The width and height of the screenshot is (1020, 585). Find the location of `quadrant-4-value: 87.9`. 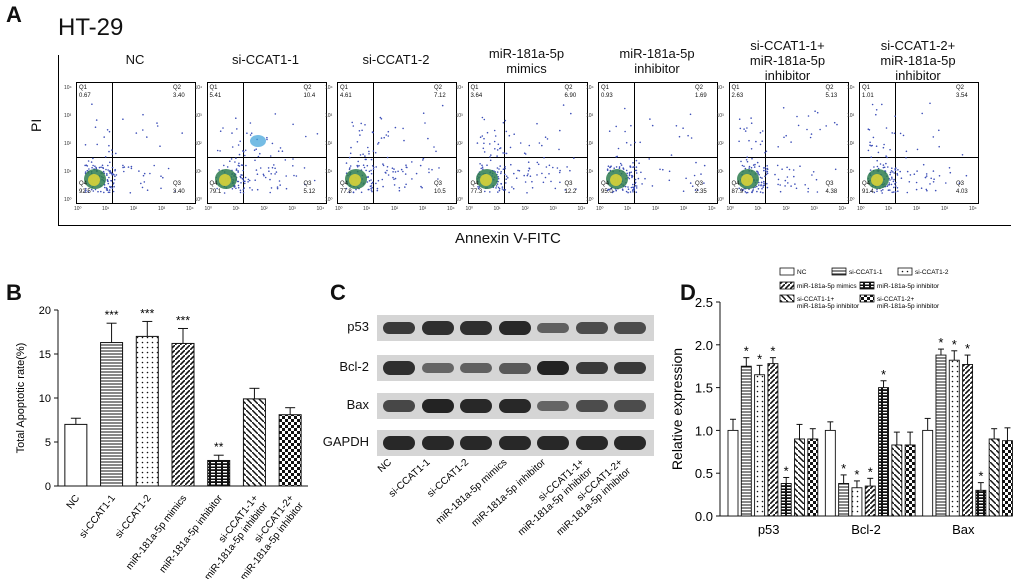

quadrant-4-value: 87.9 is located at coordinates (737, 192).